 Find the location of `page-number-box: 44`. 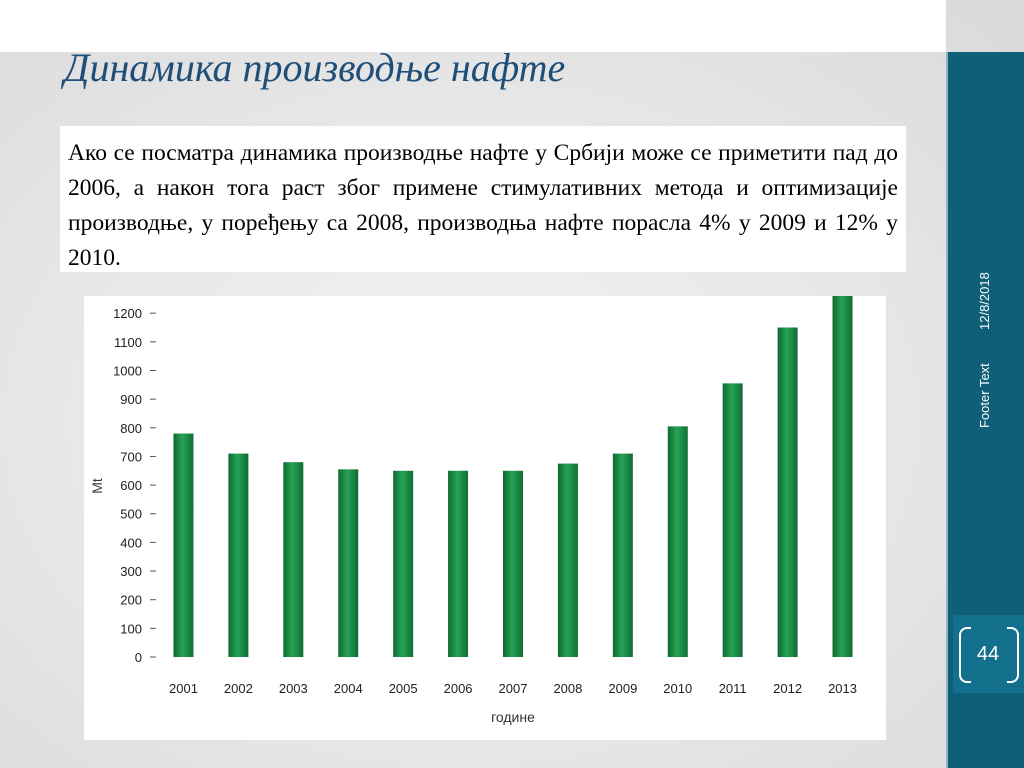

page-number-box: 44 is located at coordinates (988, 654).